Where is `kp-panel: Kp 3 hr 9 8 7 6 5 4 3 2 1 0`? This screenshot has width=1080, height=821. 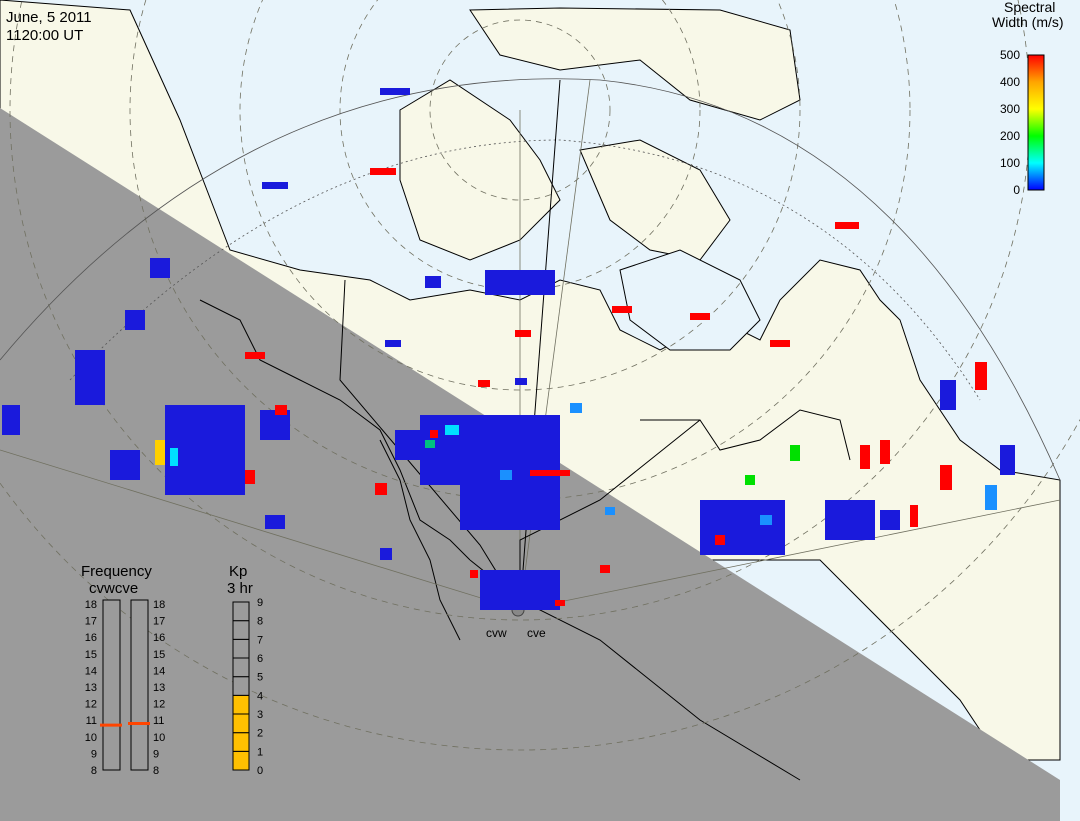 kp-panel: Kp 3 hr 9 8 7 6 5 4 3 2 1 0 is located at coordinates (245, 670).